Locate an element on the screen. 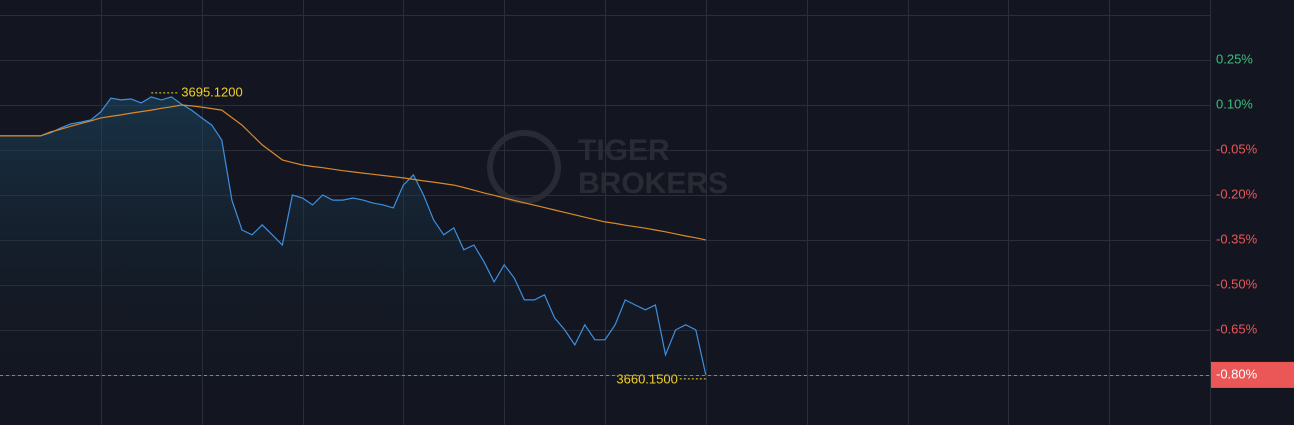  y-tick-label: -0.50% is located at coordinates (1237, 283).